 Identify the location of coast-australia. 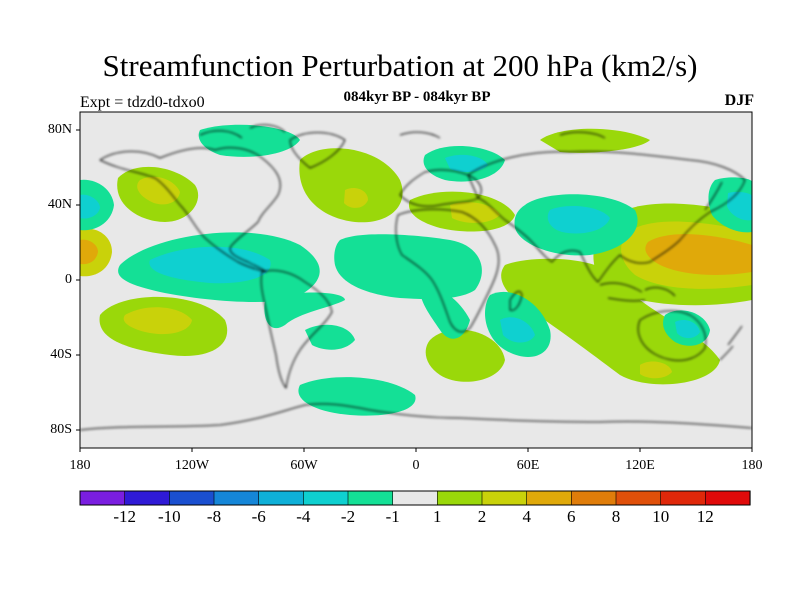
(672, 335).